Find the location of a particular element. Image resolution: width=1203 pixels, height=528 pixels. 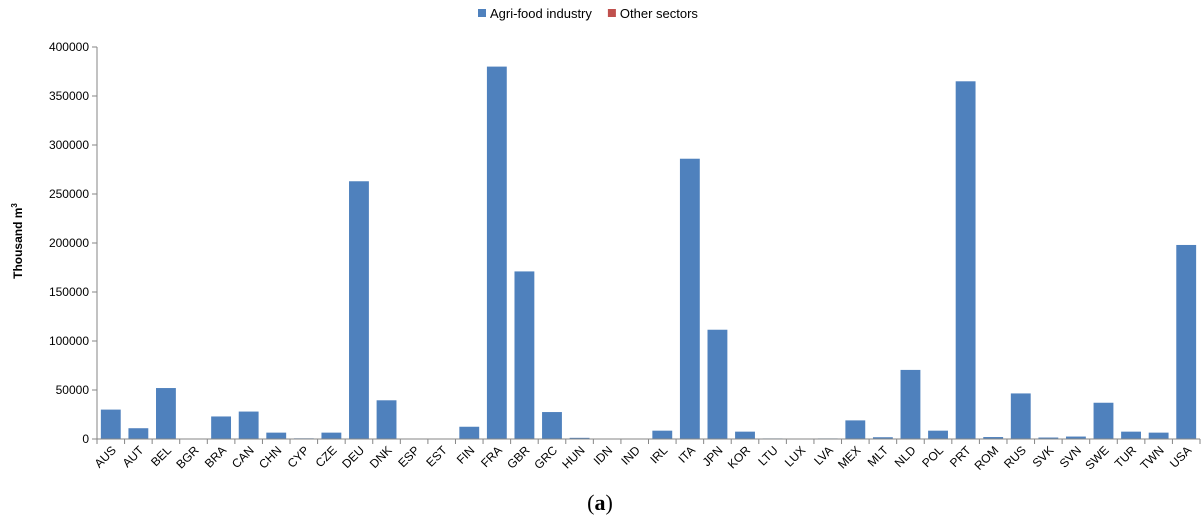

x-tick-label: DEU is located at coordinates (353, 457).